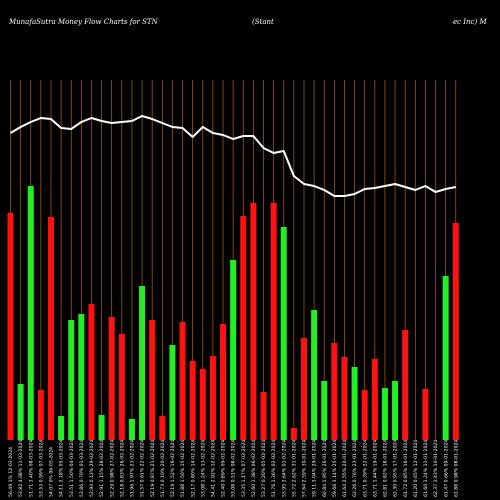  Describe the element at coordinates (345, 468) in the screenshot. I see `x-tick-label: 61.64 2.55% 24-01-2024` at that location.